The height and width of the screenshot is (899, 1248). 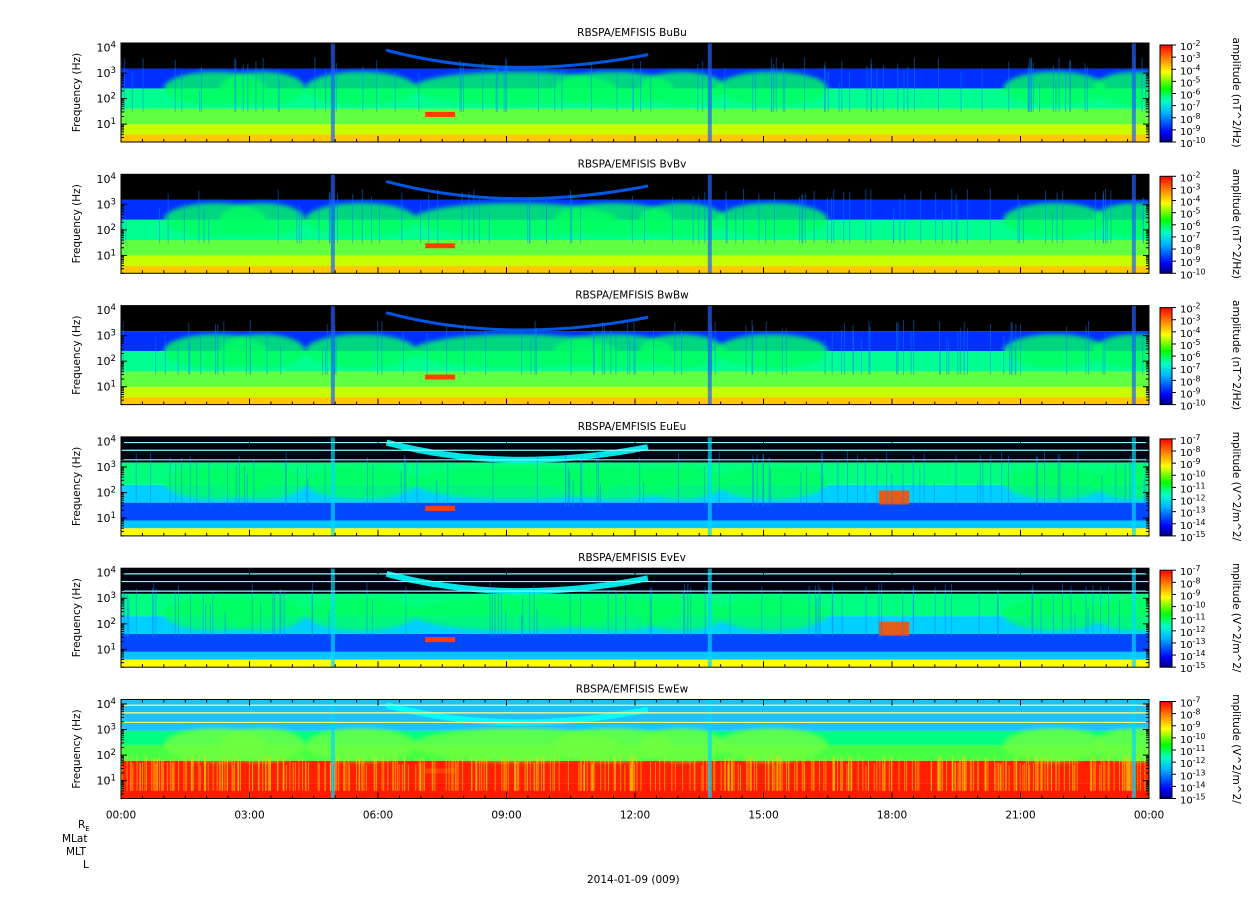 What do you see at coordinates (75, 839) in the screenshot?
I see `ephemeris-label-mlat: MLat` at bounding box center [75, 839].